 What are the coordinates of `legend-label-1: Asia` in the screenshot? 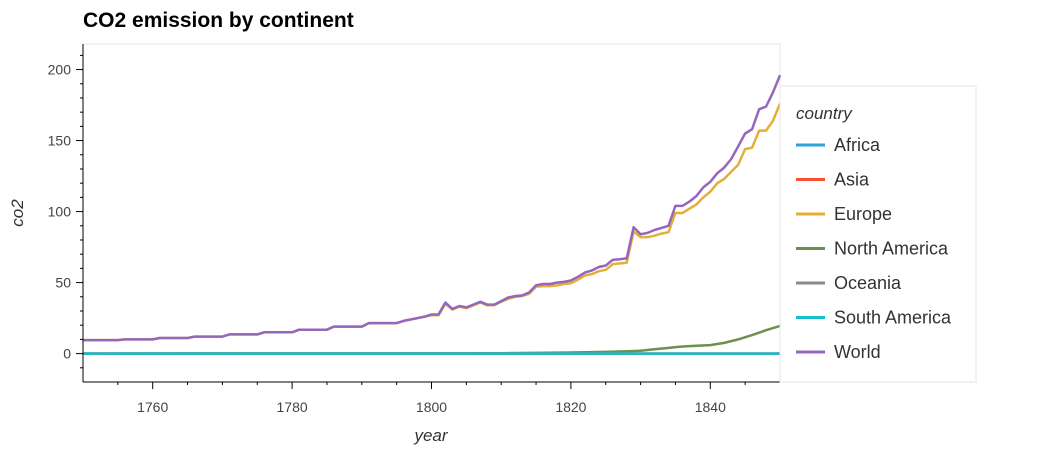 It's located at (852, 180).